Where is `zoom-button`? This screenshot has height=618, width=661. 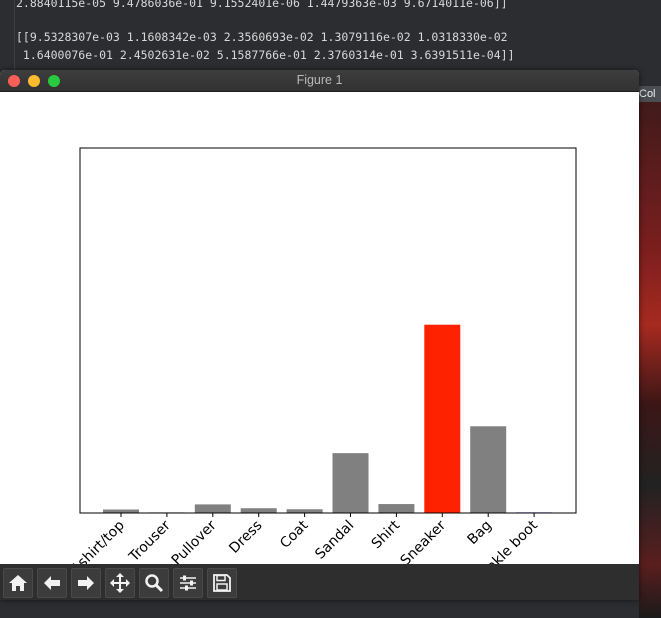
zoom-button is located at coordinates (154, 583).